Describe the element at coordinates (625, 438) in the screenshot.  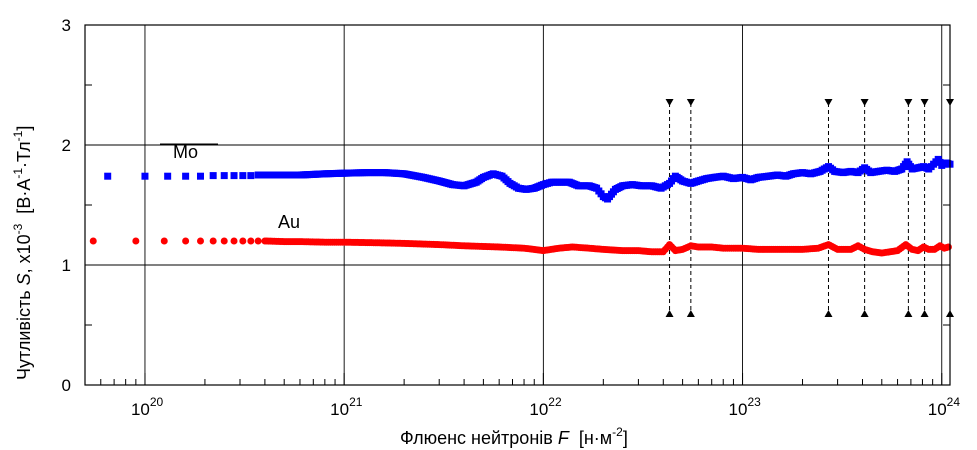
I see `x-axis-units-close: ]` at that location.